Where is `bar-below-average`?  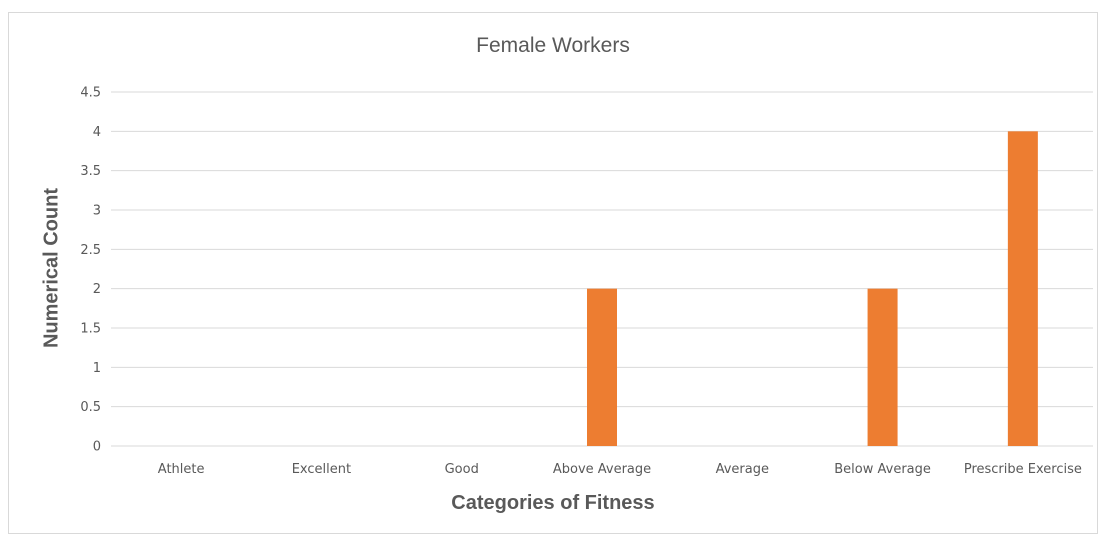
bar-below-average is located at coordinates (882, 367).